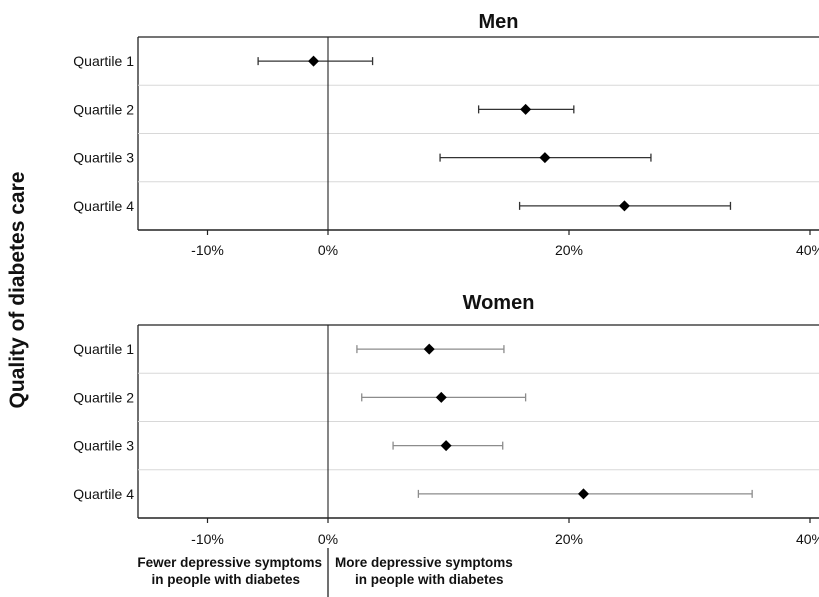  What do you see at coordinates (229, 562) in the screenshot?
I see `note-left-line1: Fewer depressive symptoms` at bounding box center [229, 562].